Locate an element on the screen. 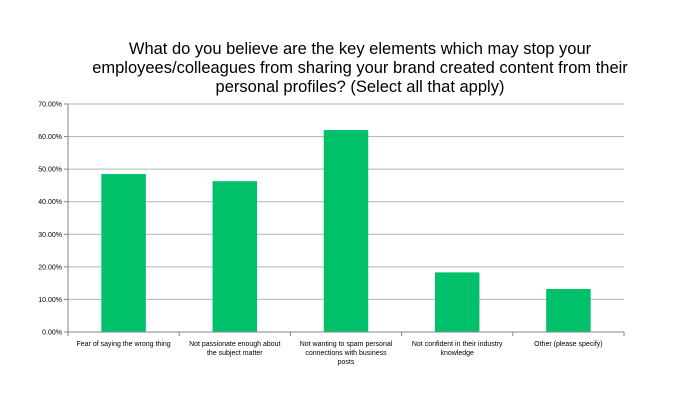 This screenshot has height=417, width=700. y-tick-label: 30.00% is located at coordinates (50, 235).